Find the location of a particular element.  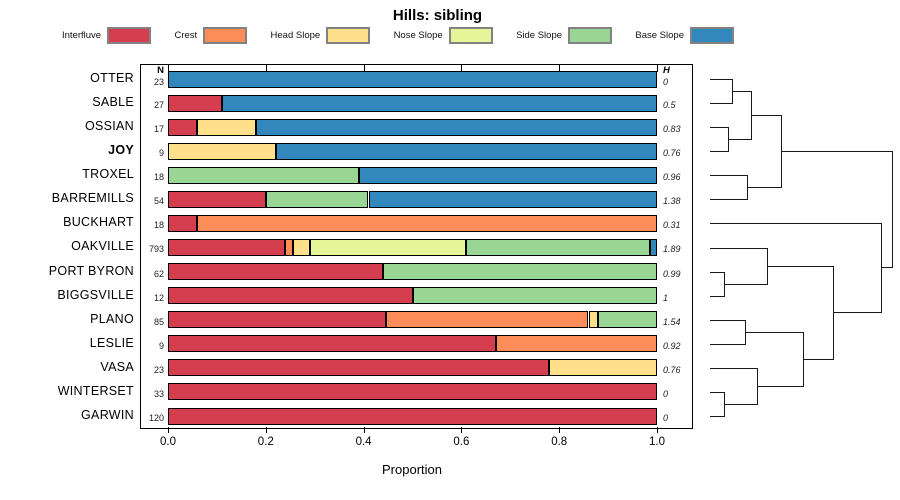

row-label: OTTER is located at coordinates (112, 78).